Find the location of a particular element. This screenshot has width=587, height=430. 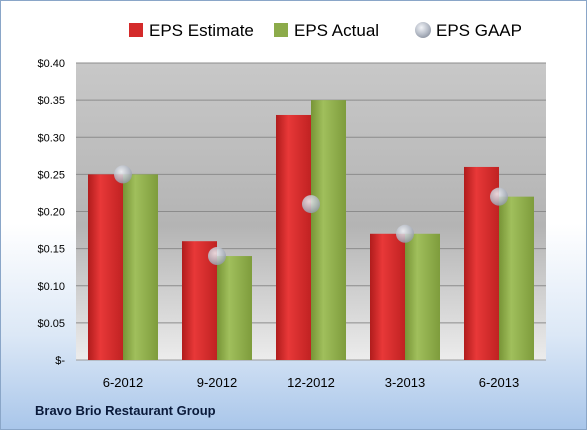

company-name: Bravo Brio Restaurant Group is located at coordinates (125, 410).